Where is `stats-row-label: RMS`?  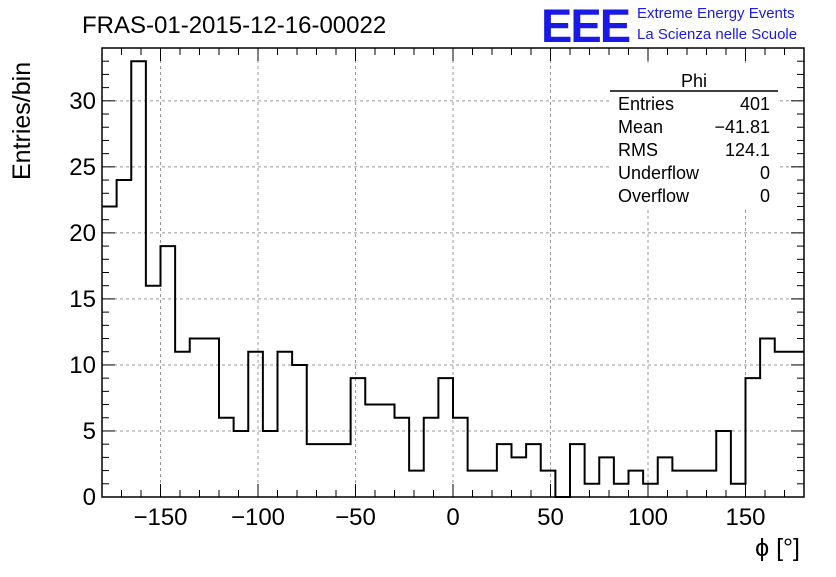
stats-row-label: RMS is located at coordinates (638, 150).